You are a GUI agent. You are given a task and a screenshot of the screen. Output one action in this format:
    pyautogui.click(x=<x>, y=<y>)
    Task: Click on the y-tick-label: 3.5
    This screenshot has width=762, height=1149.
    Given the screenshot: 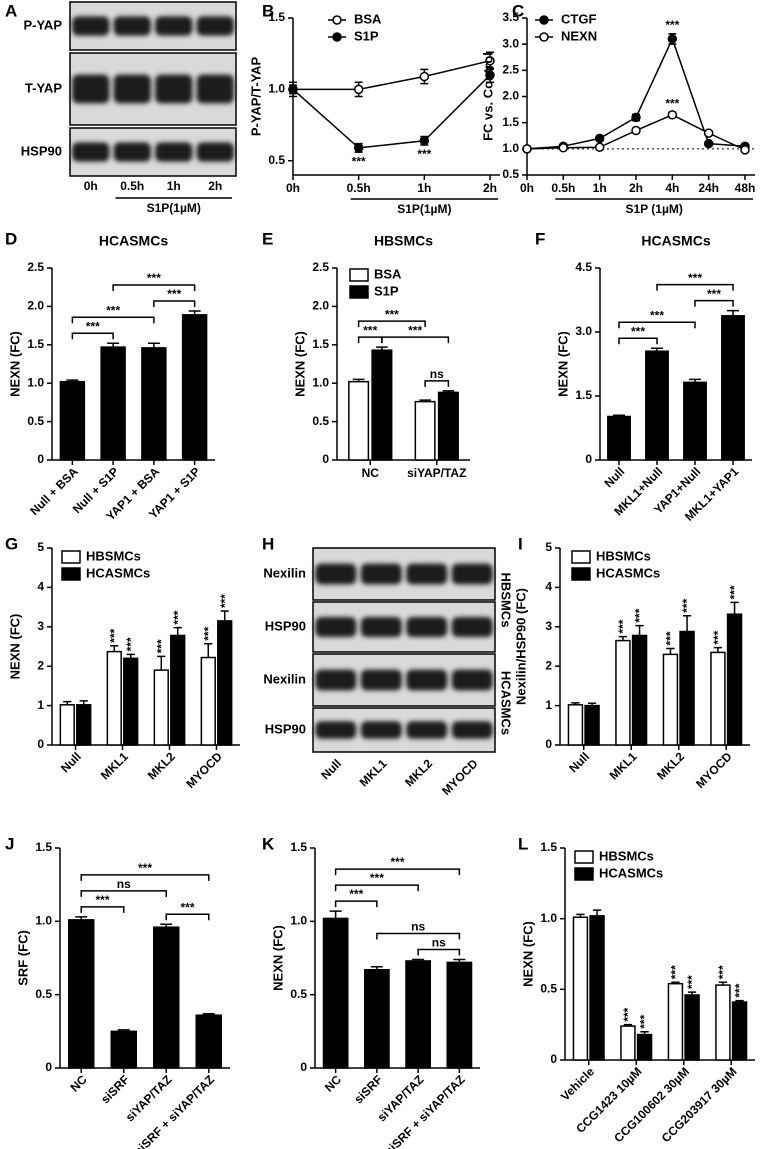 What is the action you would take?
    pyautogui.click(x=510, y=17)
    